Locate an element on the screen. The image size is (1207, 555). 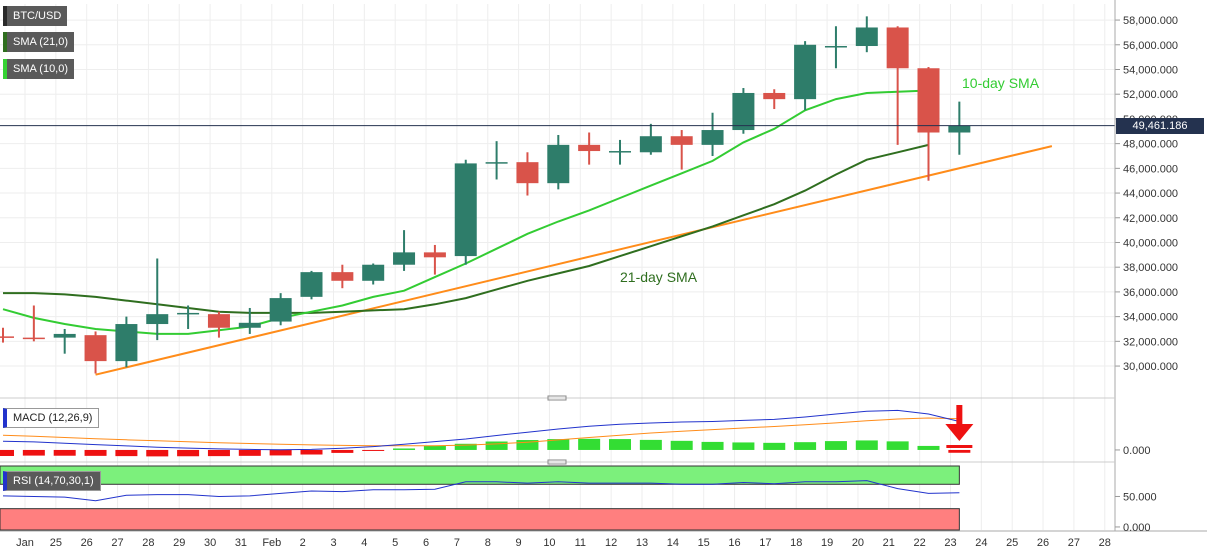
x-tick-label: 4 is located at coordinates (364, 543).